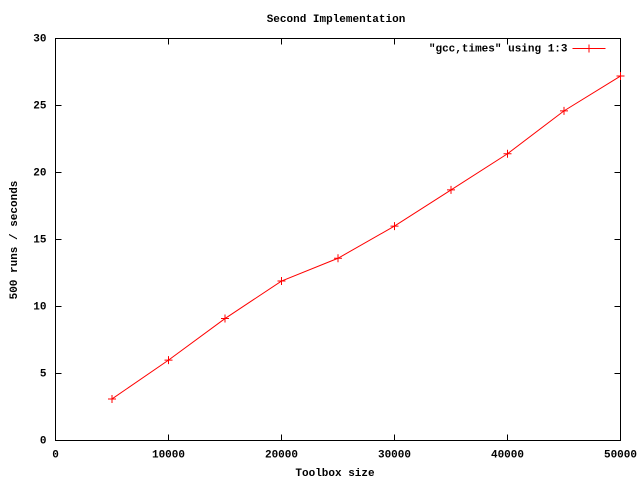 The width and height of the screenshot is (640, 480). Describe the element at coordinates (39, 173) in the screenshot. I see `y-tick-label: 20` at that location.